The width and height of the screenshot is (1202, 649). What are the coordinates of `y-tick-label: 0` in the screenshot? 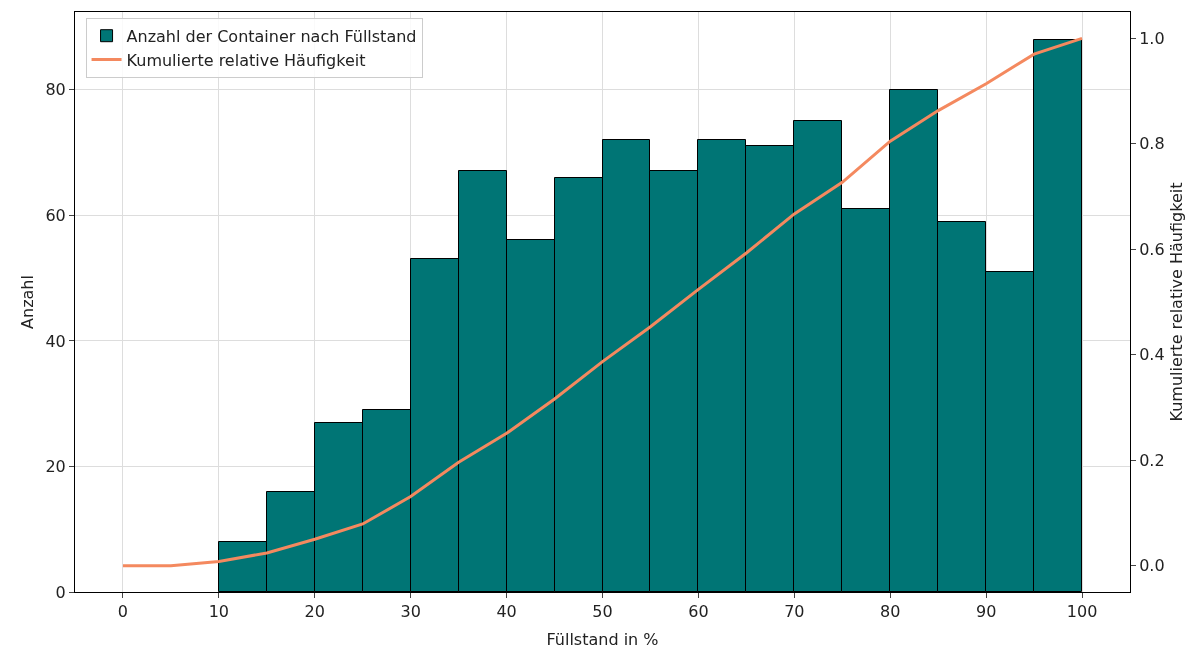 It's located at (60, 592).